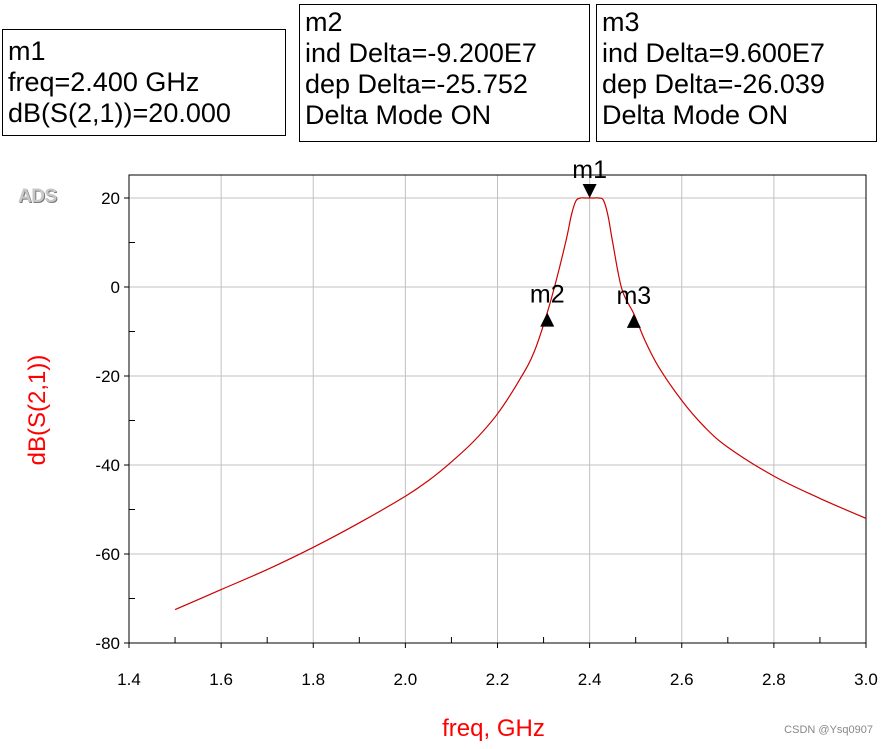  Describe the element at coordinates (104, 82) in the screenshot. I see `marker-readout-m1-freq: freq=2.400 GHz` at that location.